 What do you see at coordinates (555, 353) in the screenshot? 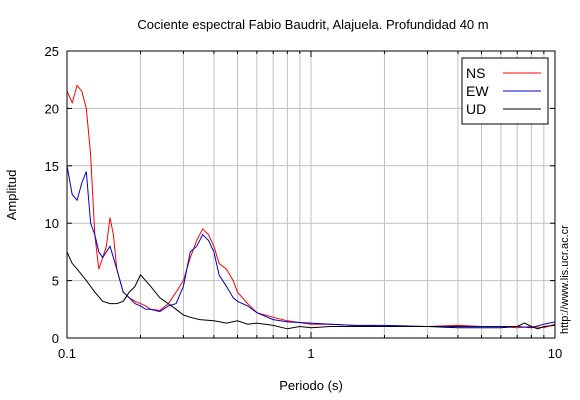
I see `x-tick-label: 10` at bounding box center [555, 353].